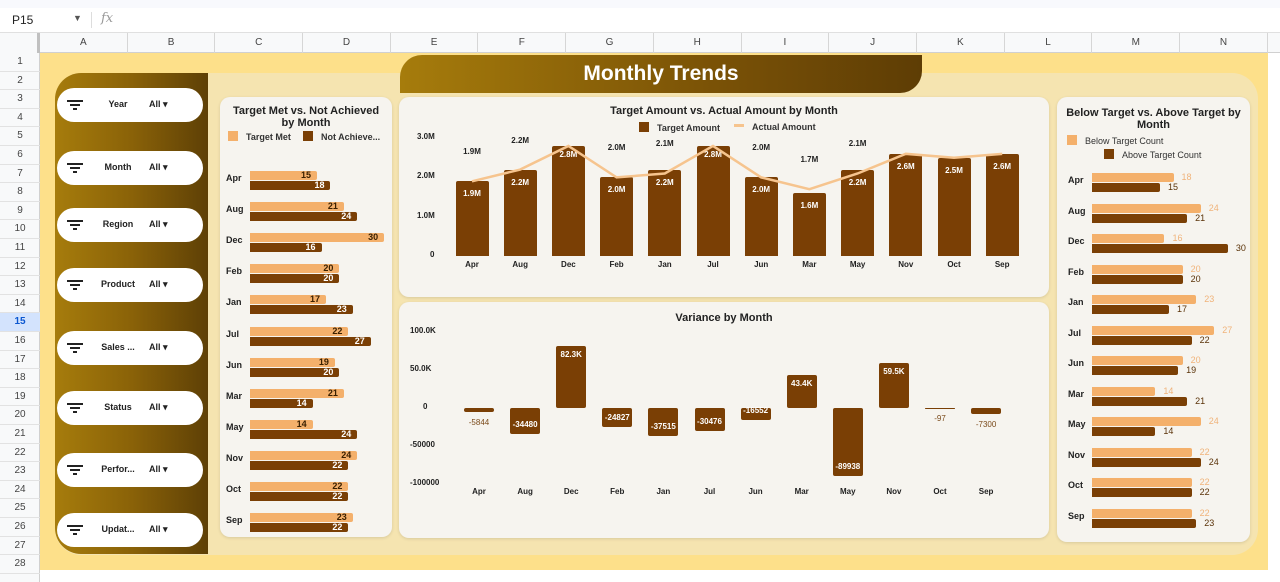 The height and width of the screenshot is (582, 1280). Describe the element at coordinates (873, 43) in the screenshot. I see `column-header-J: J` at that location.